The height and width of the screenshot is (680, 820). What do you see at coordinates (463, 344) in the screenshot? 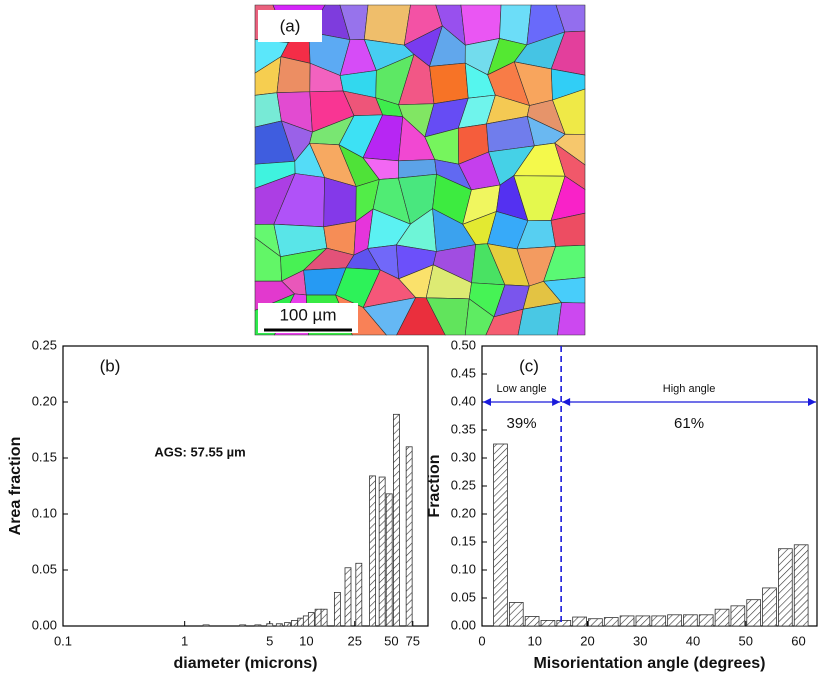
I see `y-tick-label: 0.50` at bounding box center [463, 344].